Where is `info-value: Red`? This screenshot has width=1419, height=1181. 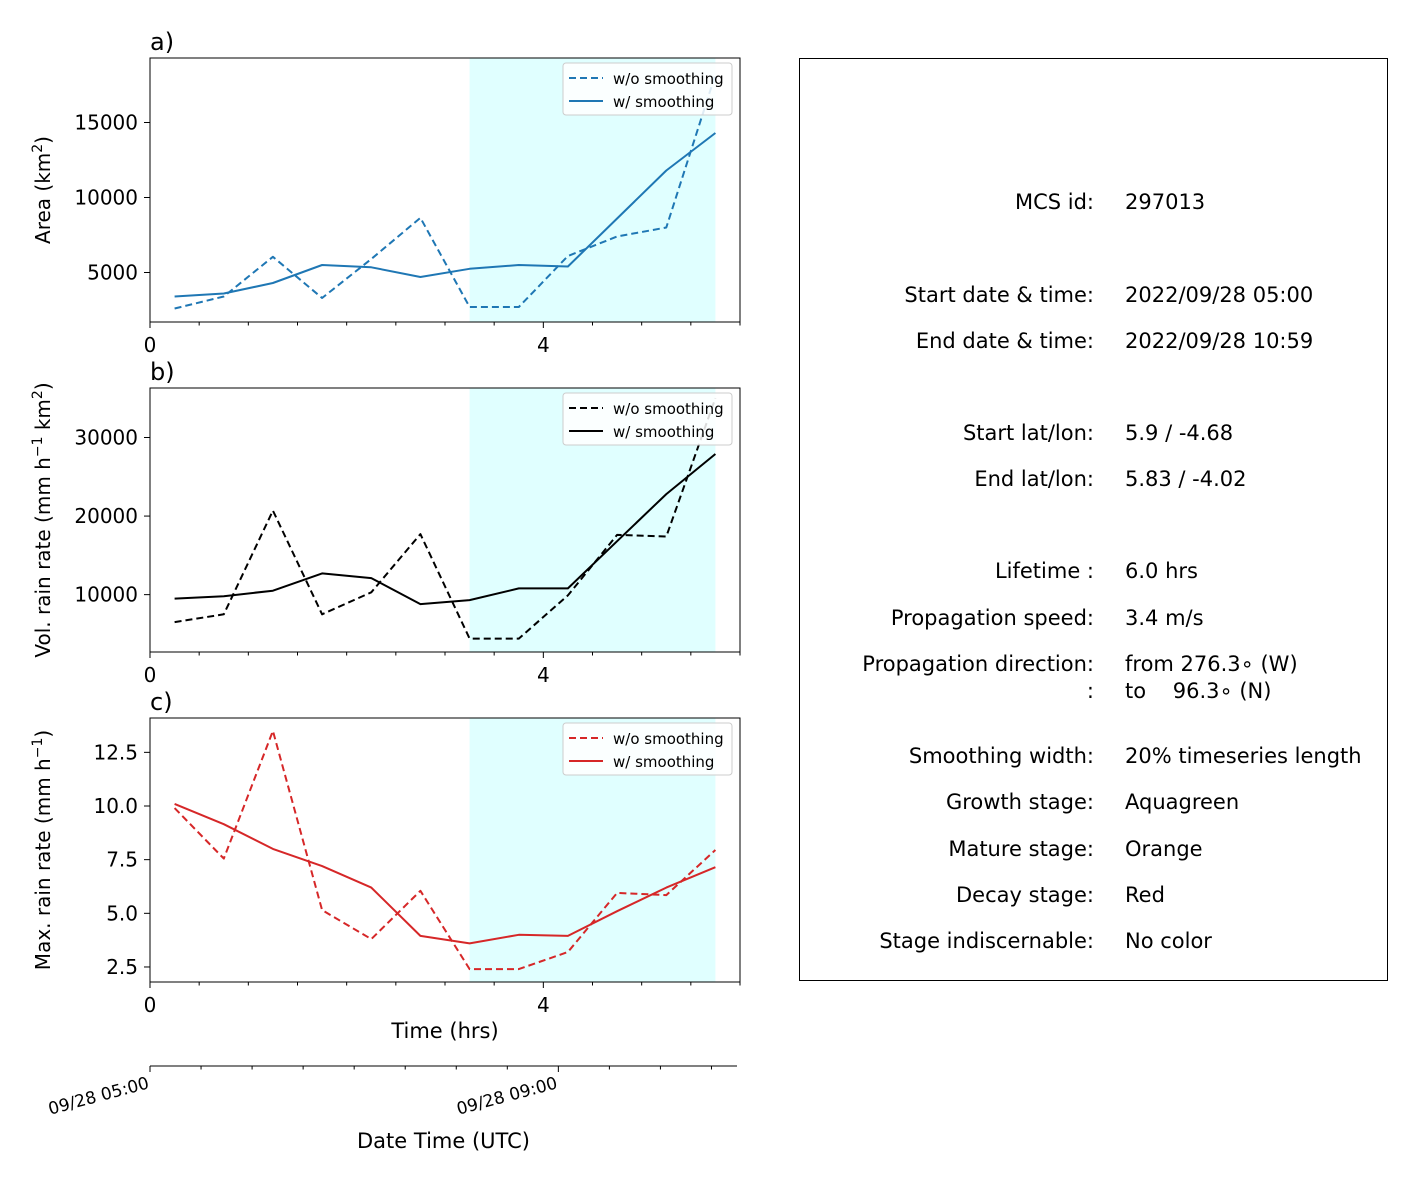
info-value: Red is located at coordinates (1145, 895).